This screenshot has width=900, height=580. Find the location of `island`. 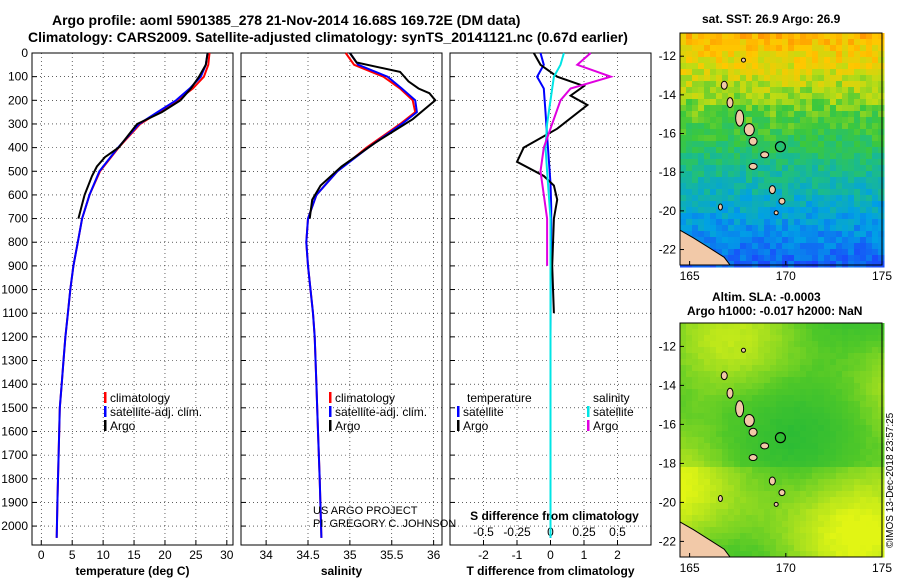

island is located at coordinates (720, 498).